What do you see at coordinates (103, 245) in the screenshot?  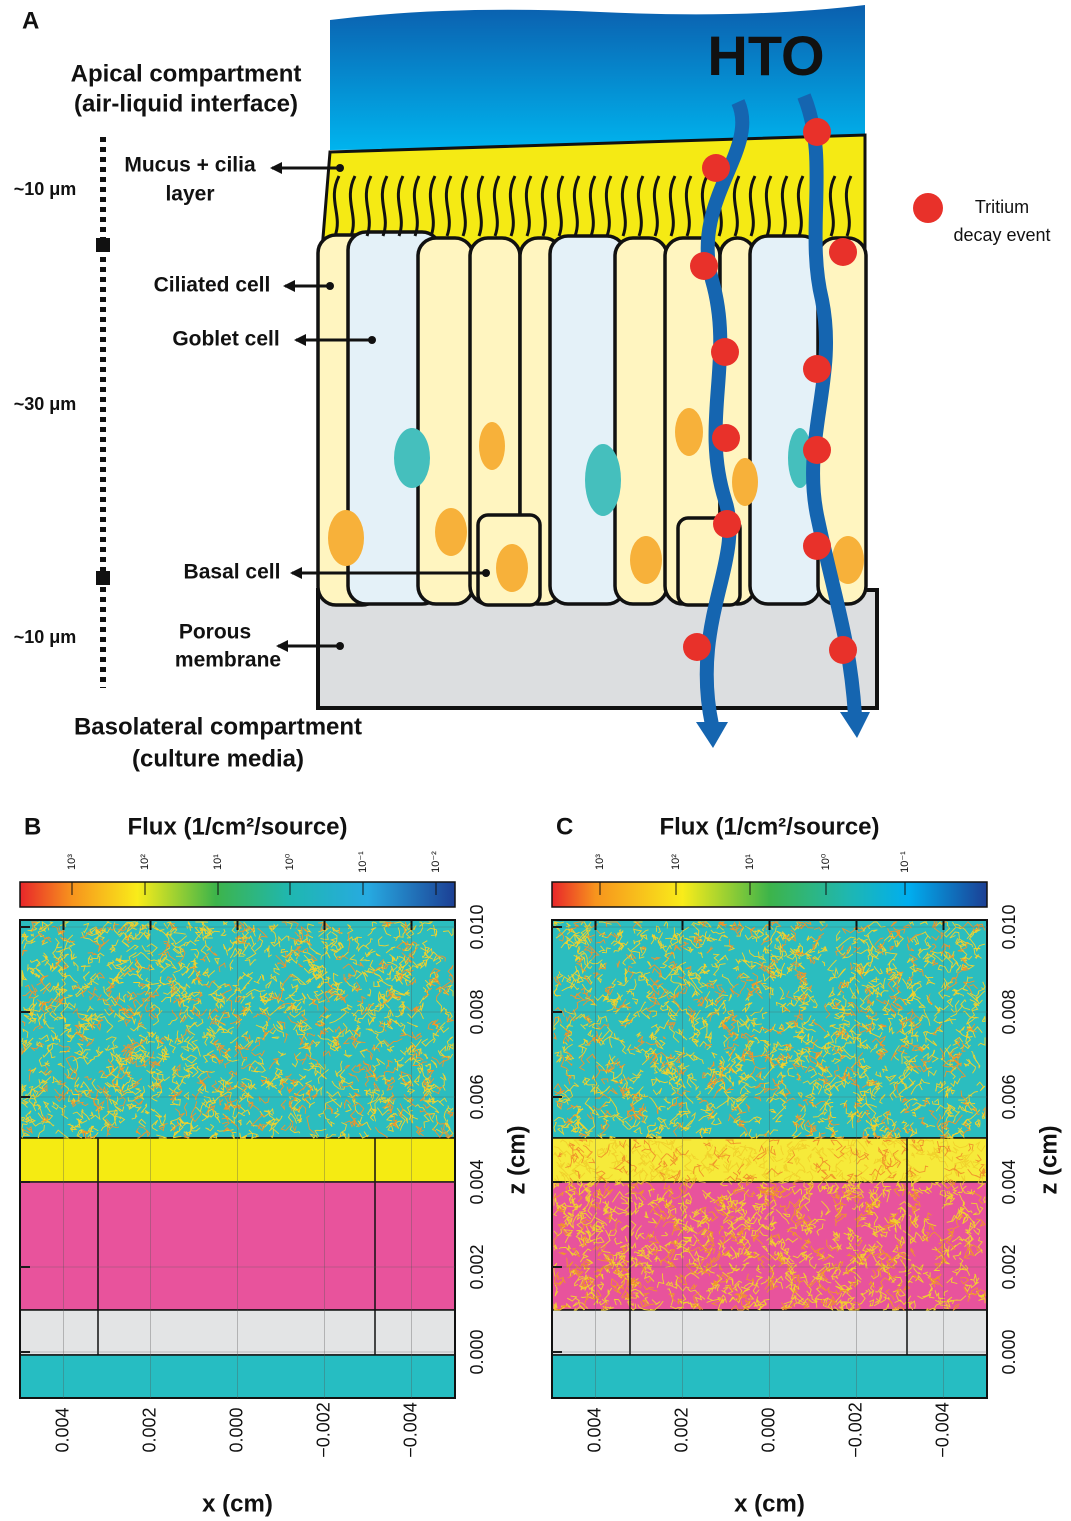 I see `scale-marker` at bounding box center [103, 245].